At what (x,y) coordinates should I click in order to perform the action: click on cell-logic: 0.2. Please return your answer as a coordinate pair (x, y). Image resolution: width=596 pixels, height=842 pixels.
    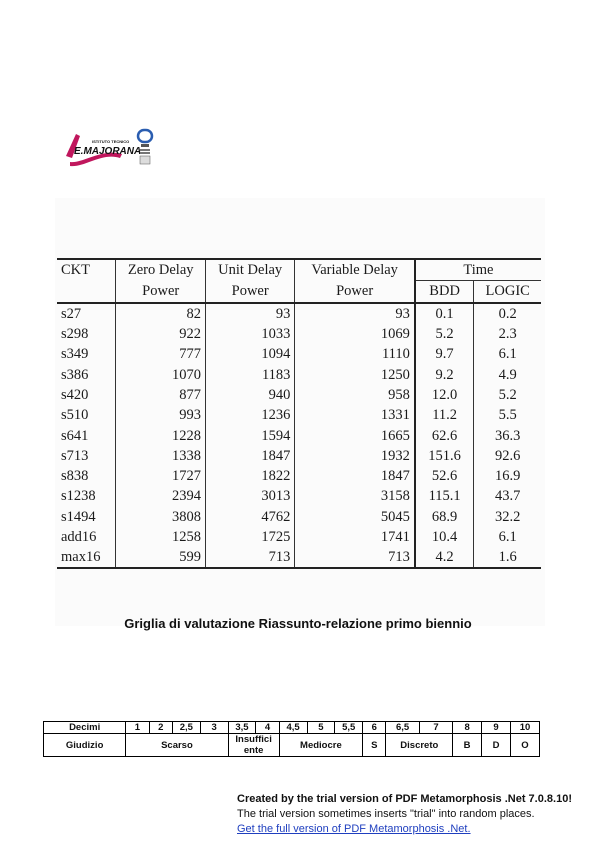
    Looking at the image, I should click on (507, 313).